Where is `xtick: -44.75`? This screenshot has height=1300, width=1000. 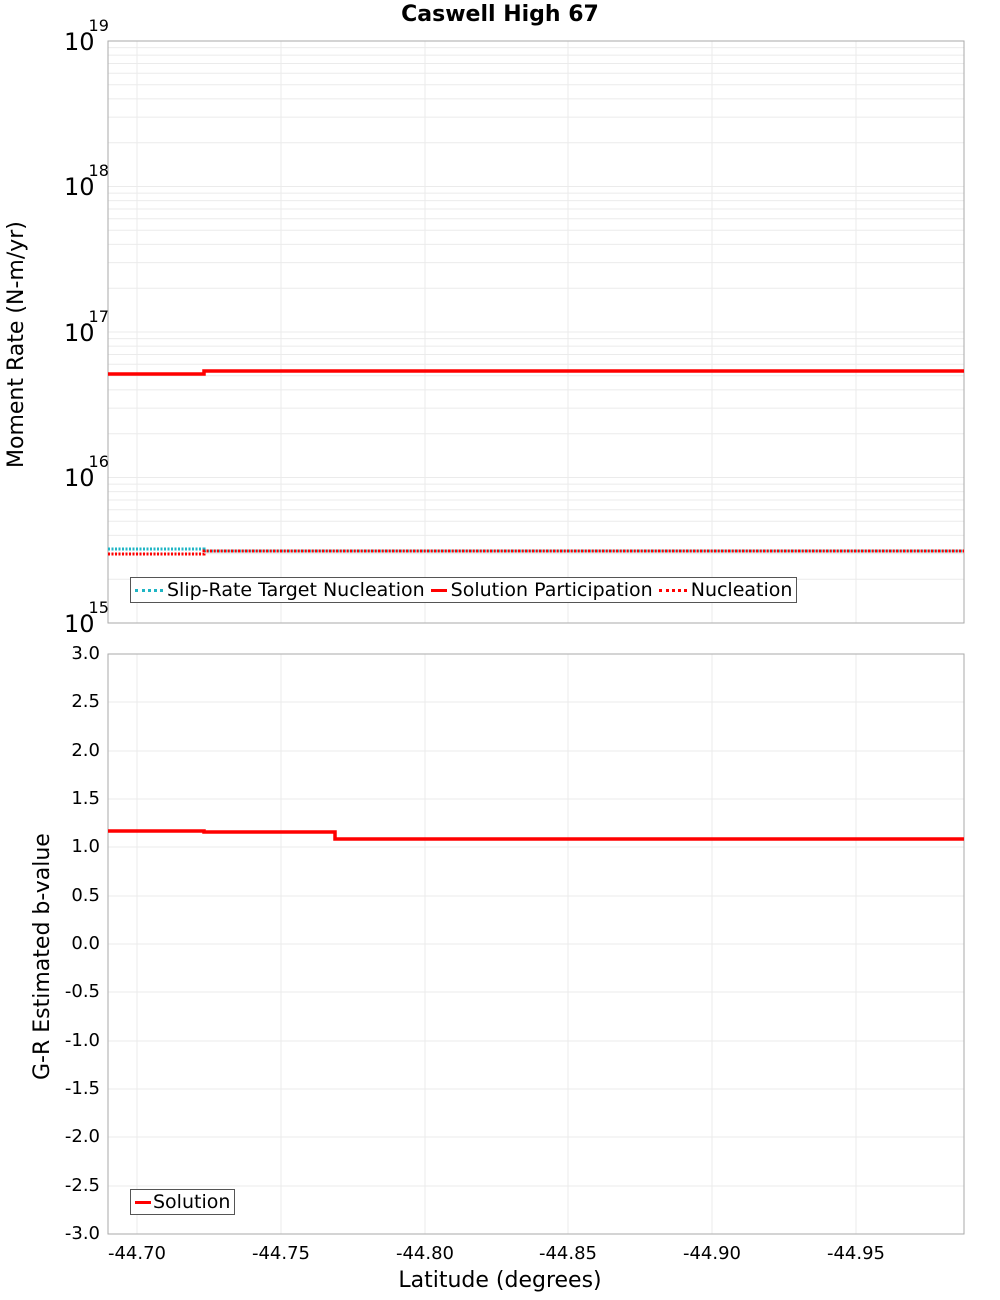
xtick: -44.75 is located at coordinates (281, 1253).